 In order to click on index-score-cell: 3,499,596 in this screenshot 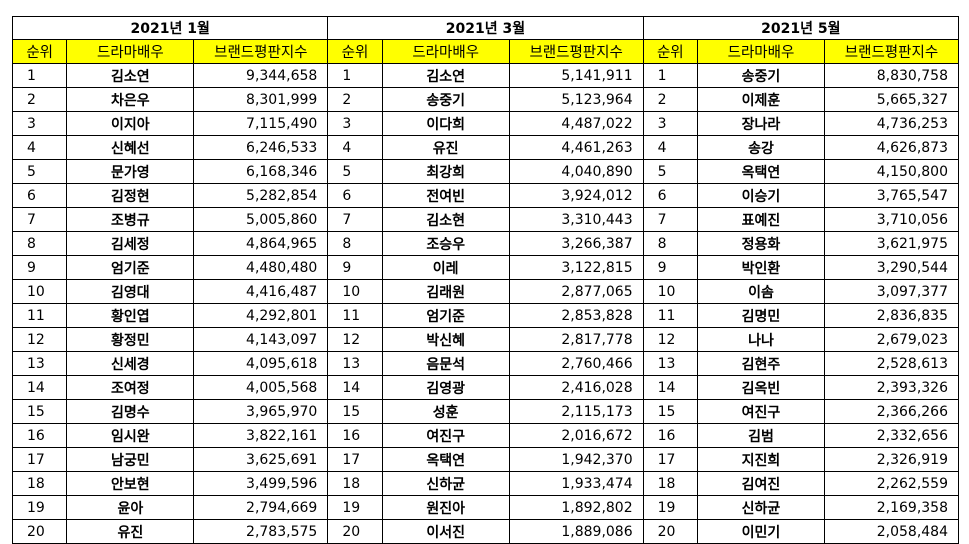, I will do `click(261, 483)`.